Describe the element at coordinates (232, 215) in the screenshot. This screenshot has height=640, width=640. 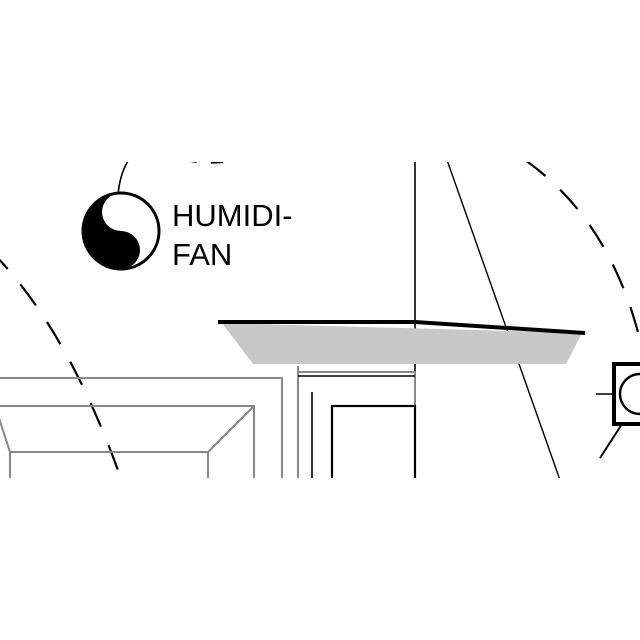
I see `symbol-label-line1: HUMIDI-` at that location.